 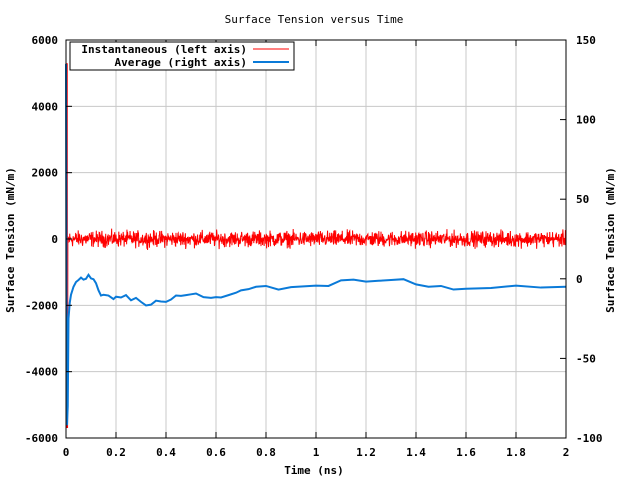 What do you see at coordinates (41, 305) in the screenshot?
I see `y-tick-label: -2000` at bounding box center [41, 305].